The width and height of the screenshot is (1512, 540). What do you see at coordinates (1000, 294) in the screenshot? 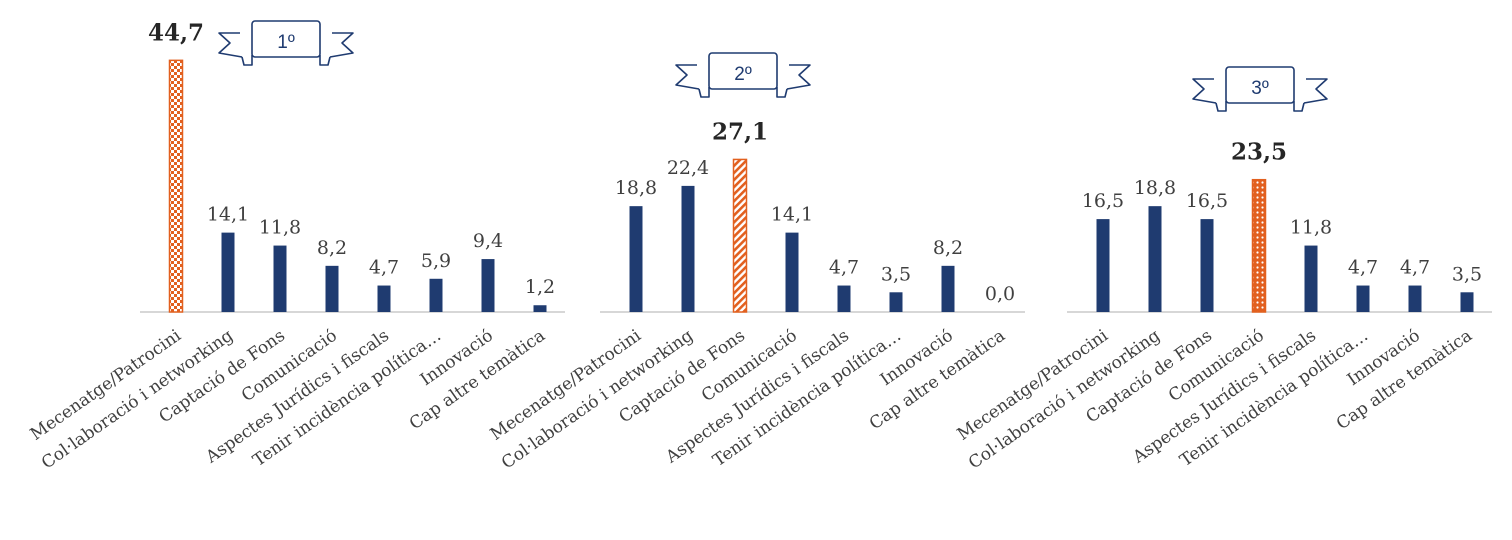
I see `data-label: 0,0` at bounding box center [1000, 294].